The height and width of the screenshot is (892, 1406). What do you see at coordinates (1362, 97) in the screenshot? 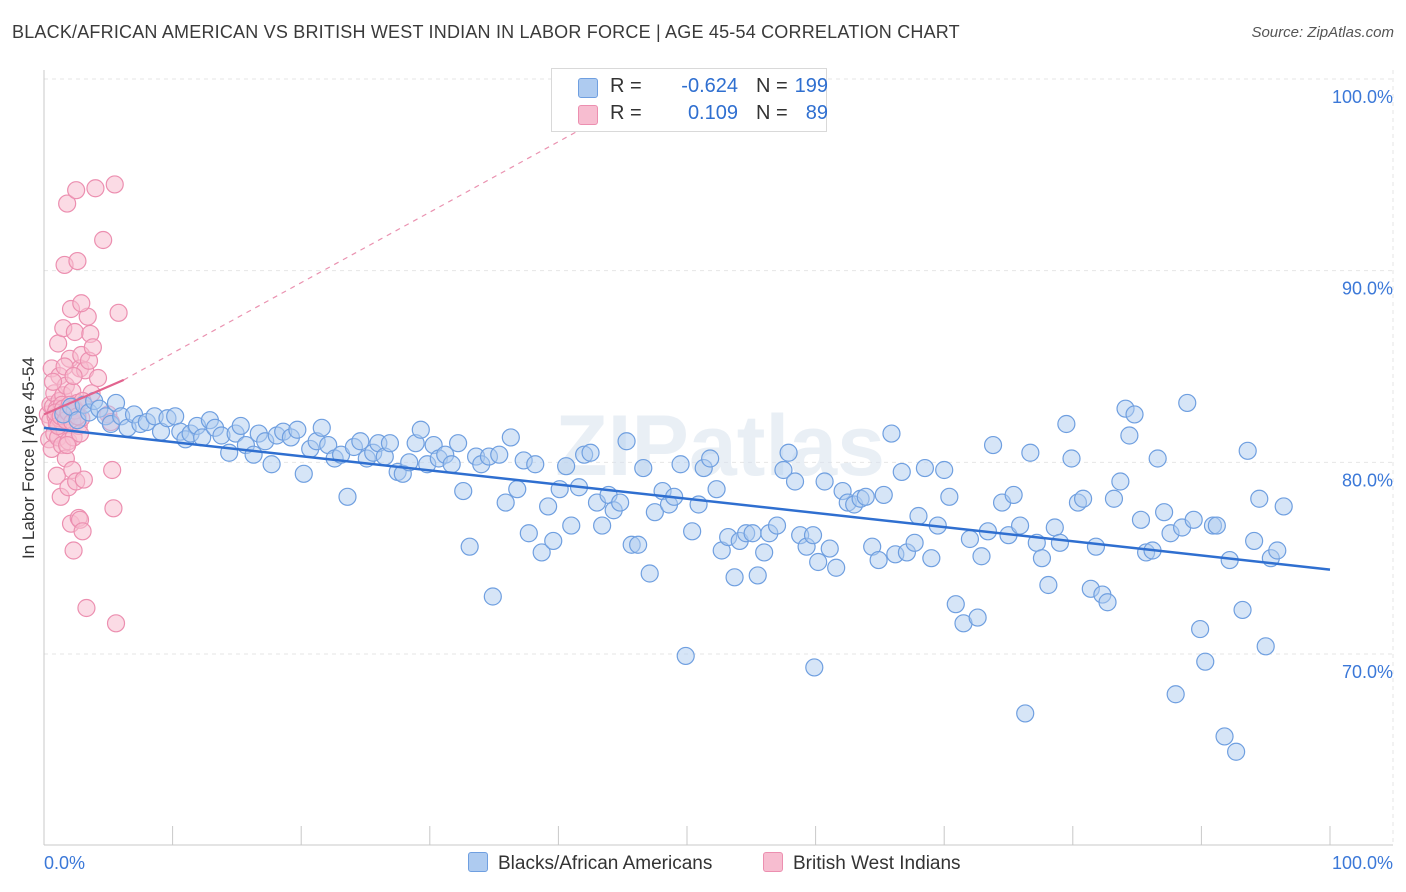
I see `y-tick-label: 100.0%` at bounding box center [1362, 97].